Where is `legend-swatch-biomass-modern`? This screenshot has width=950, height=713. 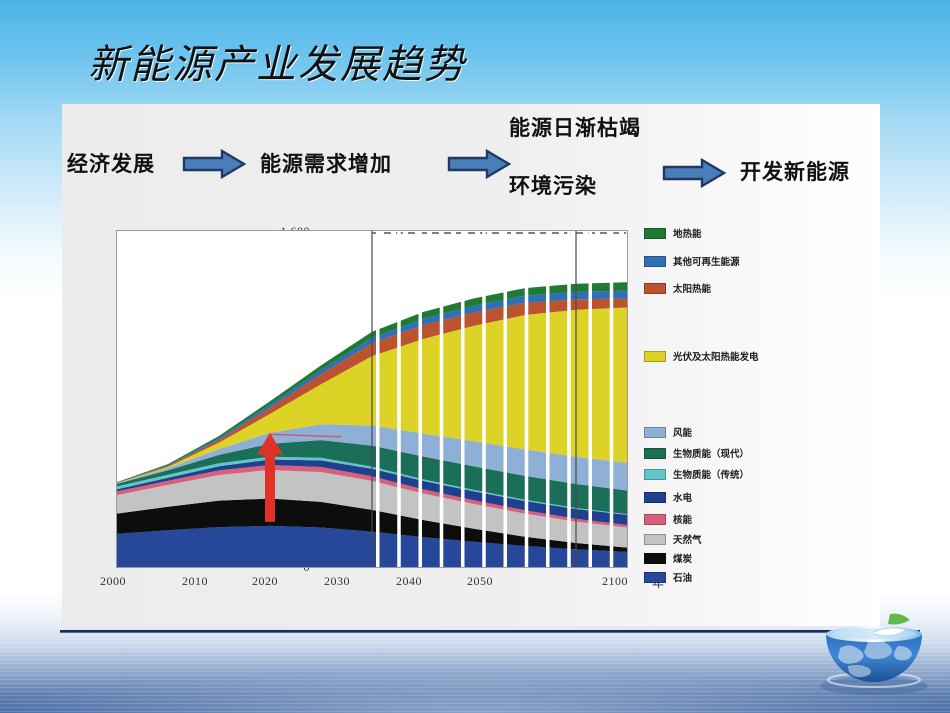 legend-swatch-biomass-modern is located at coordinates (655, 453).